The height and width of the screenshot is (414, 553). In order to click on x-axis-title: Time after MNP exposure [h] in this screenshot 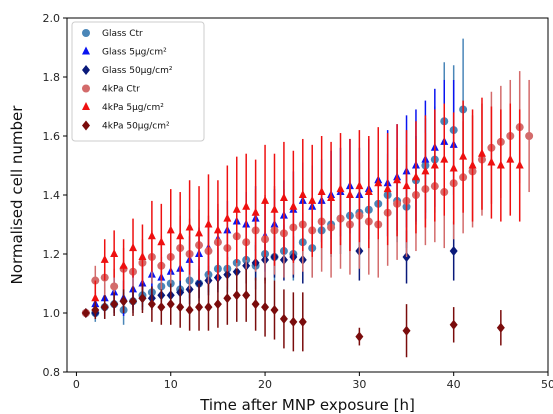, I will do `click(307, 405)`.